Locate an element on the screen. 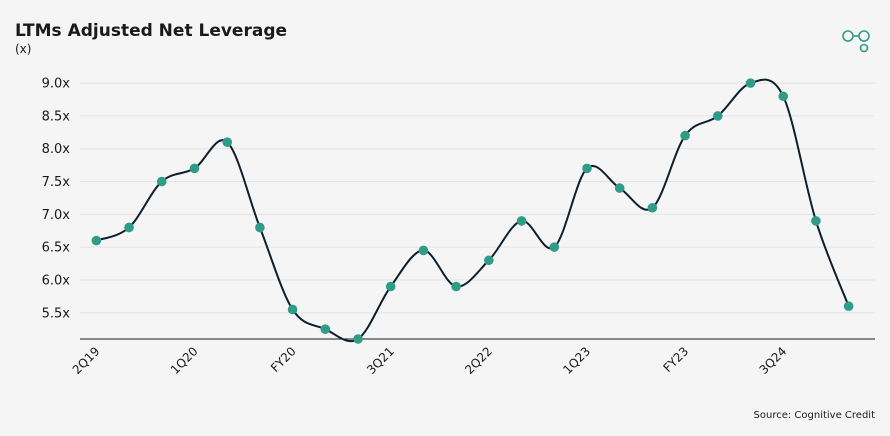 Image resolution: width=890 pixels, height=436 pixels. y-tick-label: 6.0x is located at coordinates (56, 280).